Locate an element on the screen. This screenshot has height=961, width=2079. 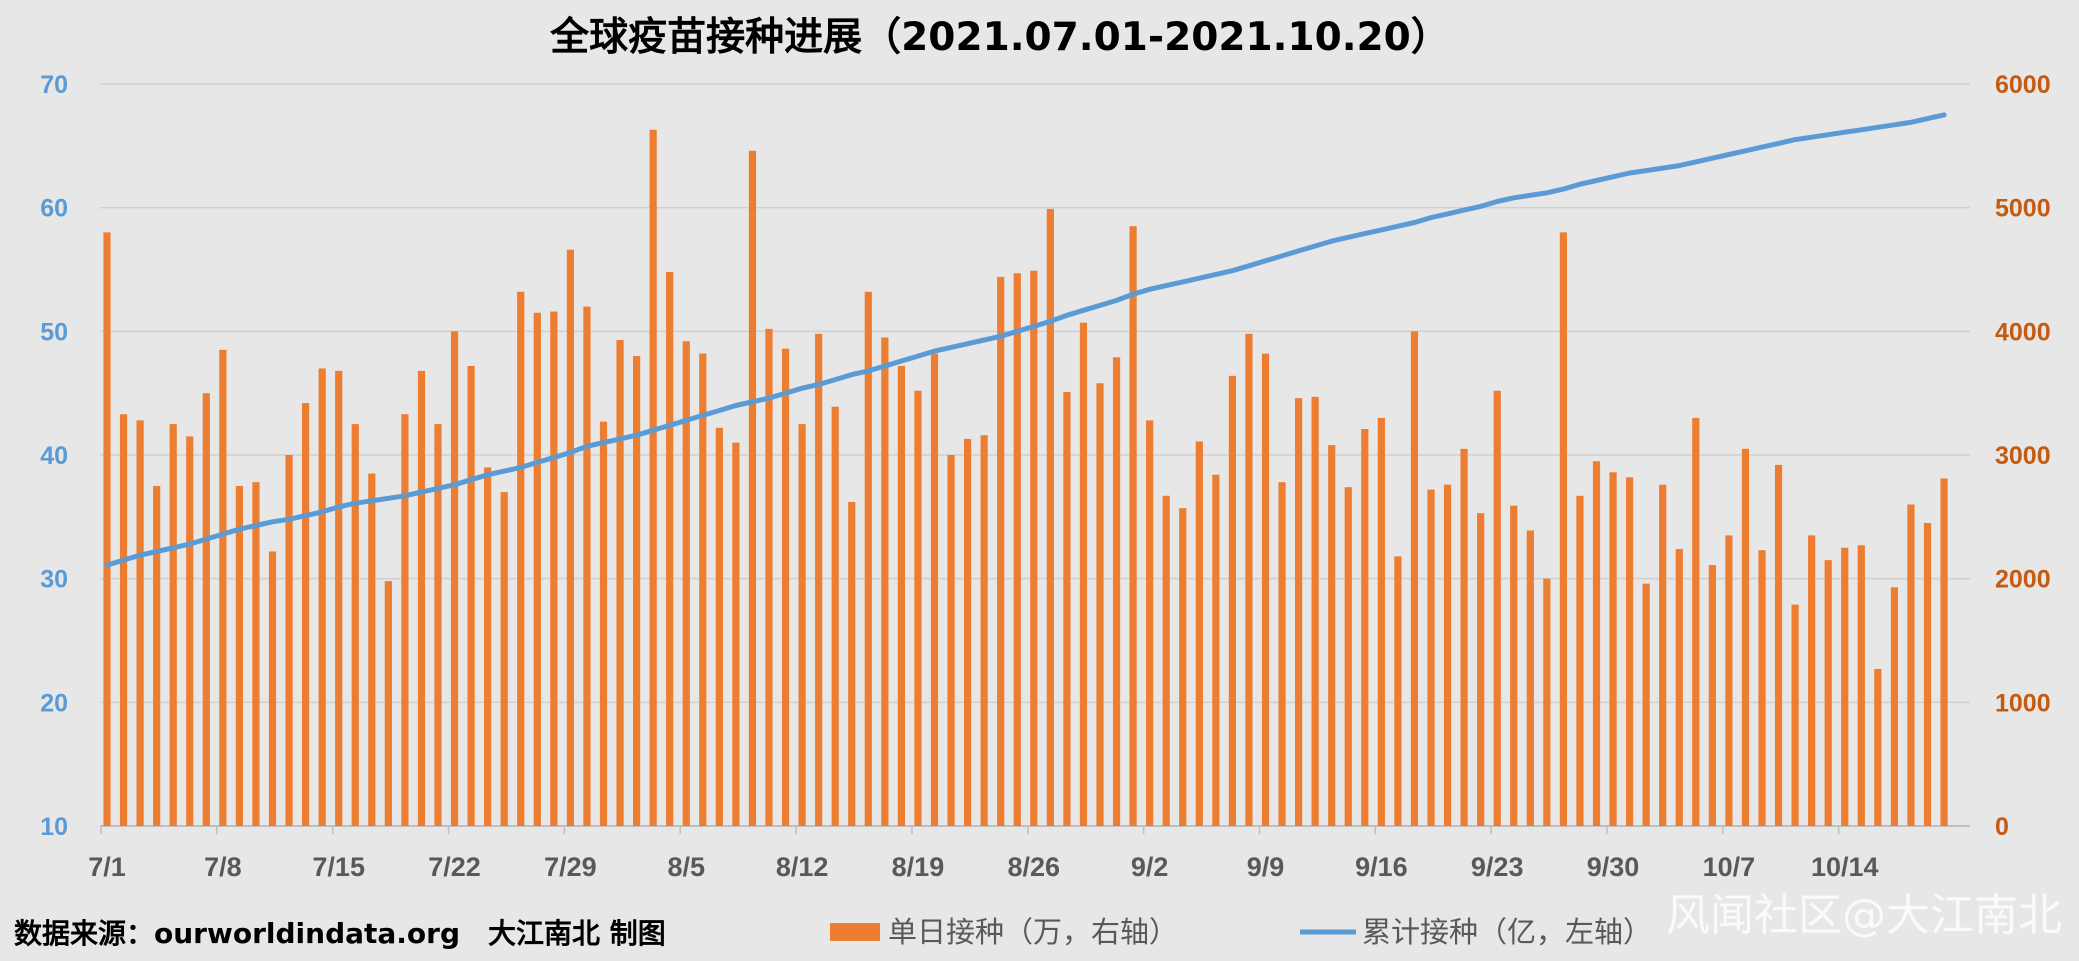
legend-line-label: 累计接种（亿，左轴） is located at coordinates (1507, 932).